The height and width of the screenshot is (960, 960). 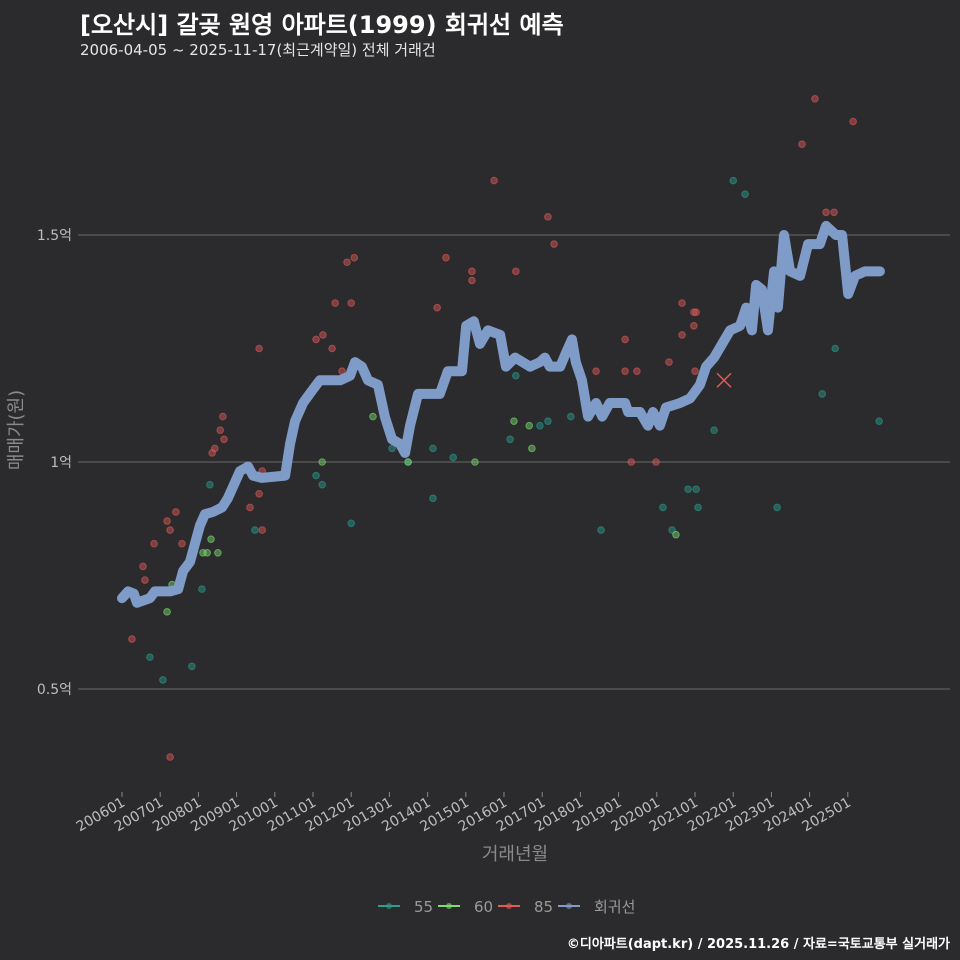 What do you see at coordinates (423, 907) in the screenshot?
I see `legend-label: 55` at bounding box center [423, 907].